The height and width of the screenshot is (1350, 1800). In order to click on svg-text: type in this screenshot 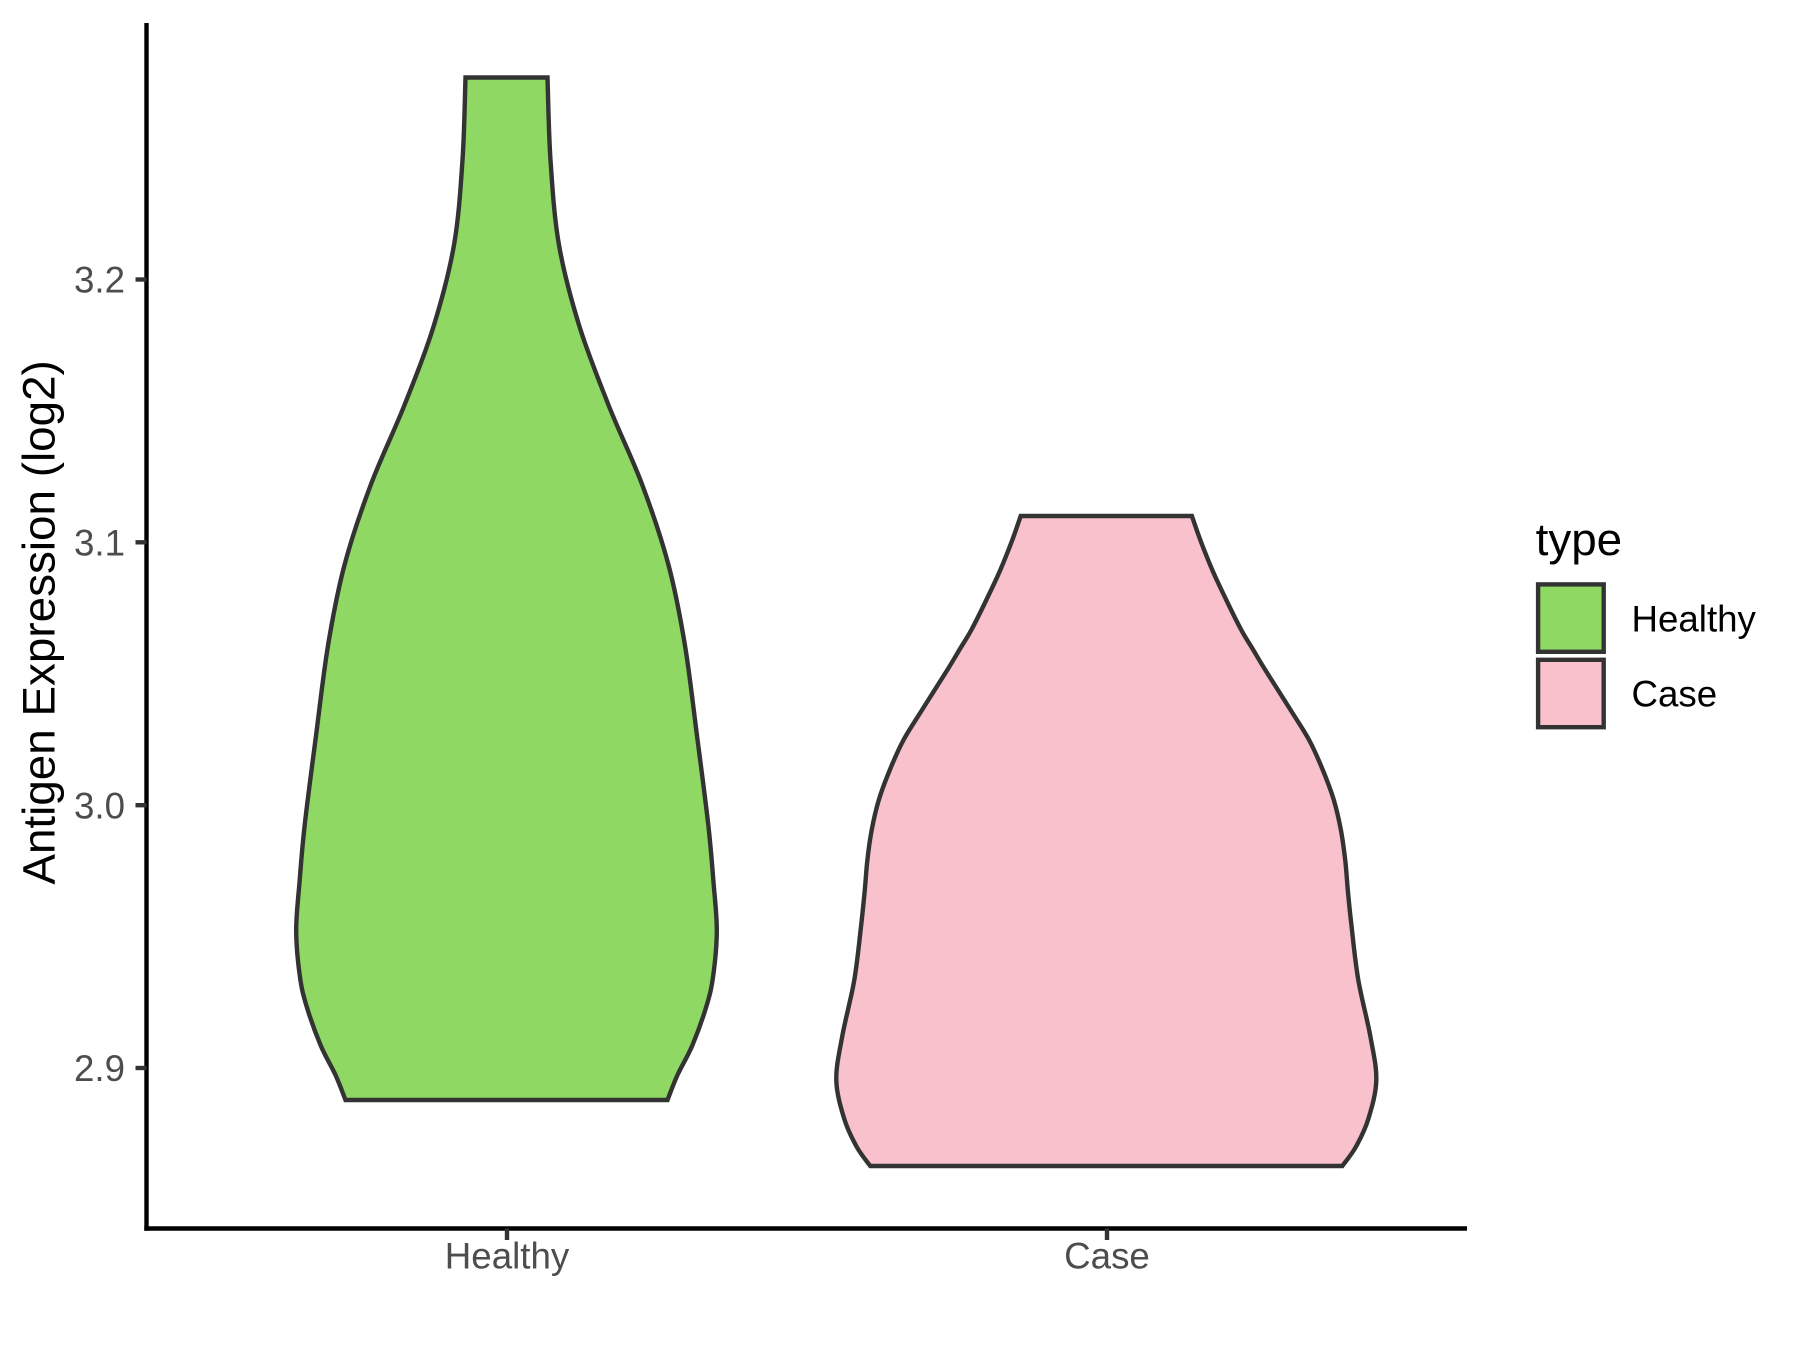, I will do `click(1579, 539)`.